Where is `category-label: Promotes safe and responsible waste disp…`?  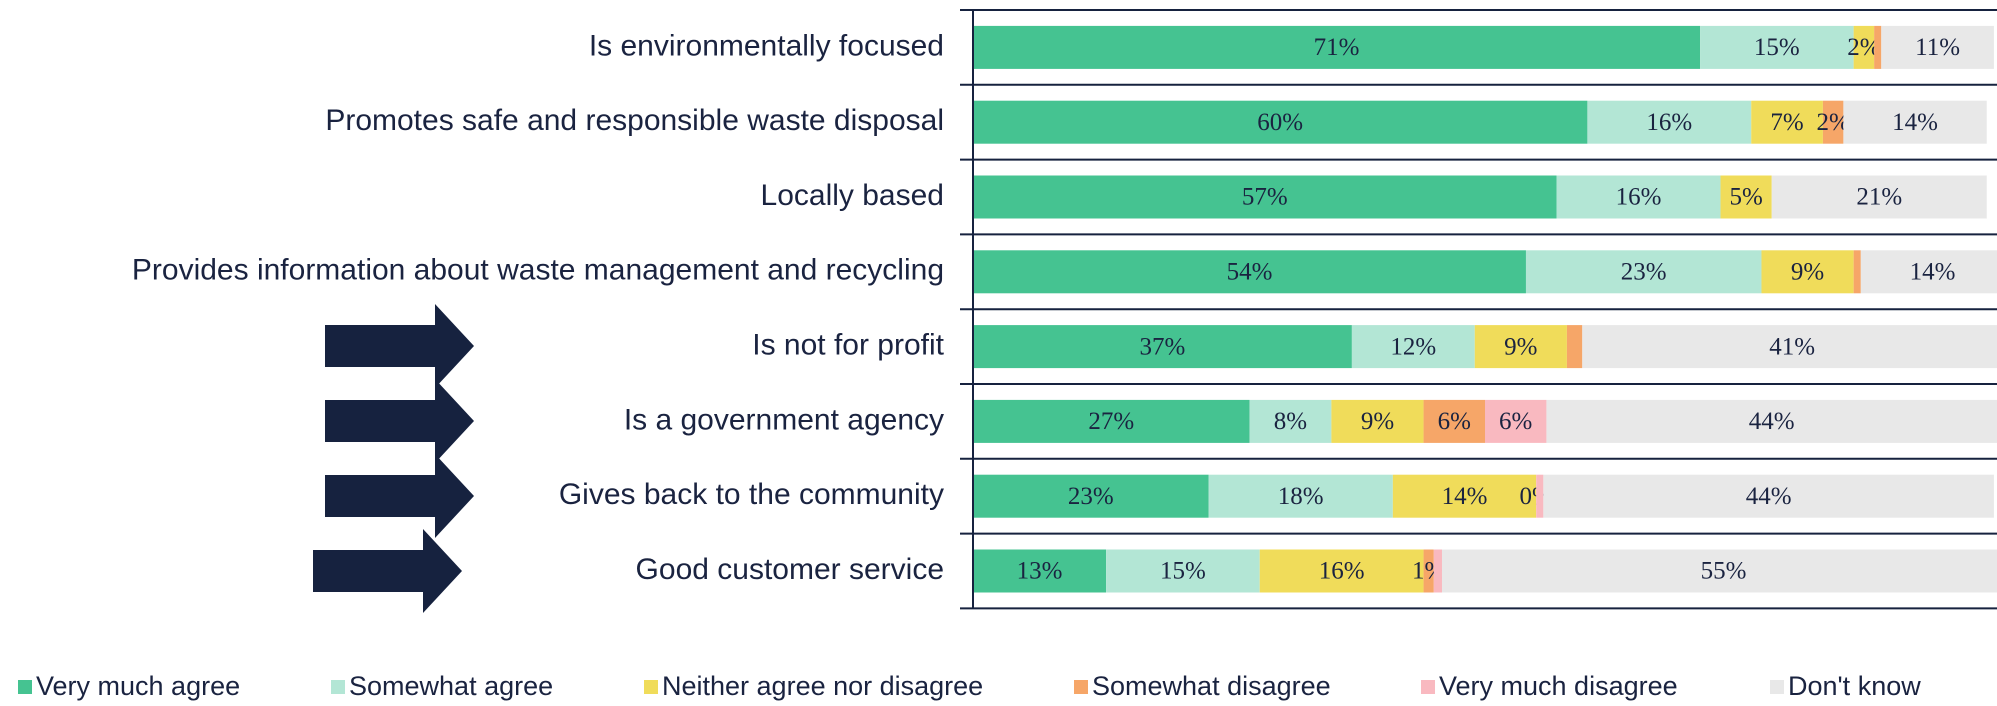
category-label: Promotes safe and responsible waste disp… is located at coordinates (634, 120).